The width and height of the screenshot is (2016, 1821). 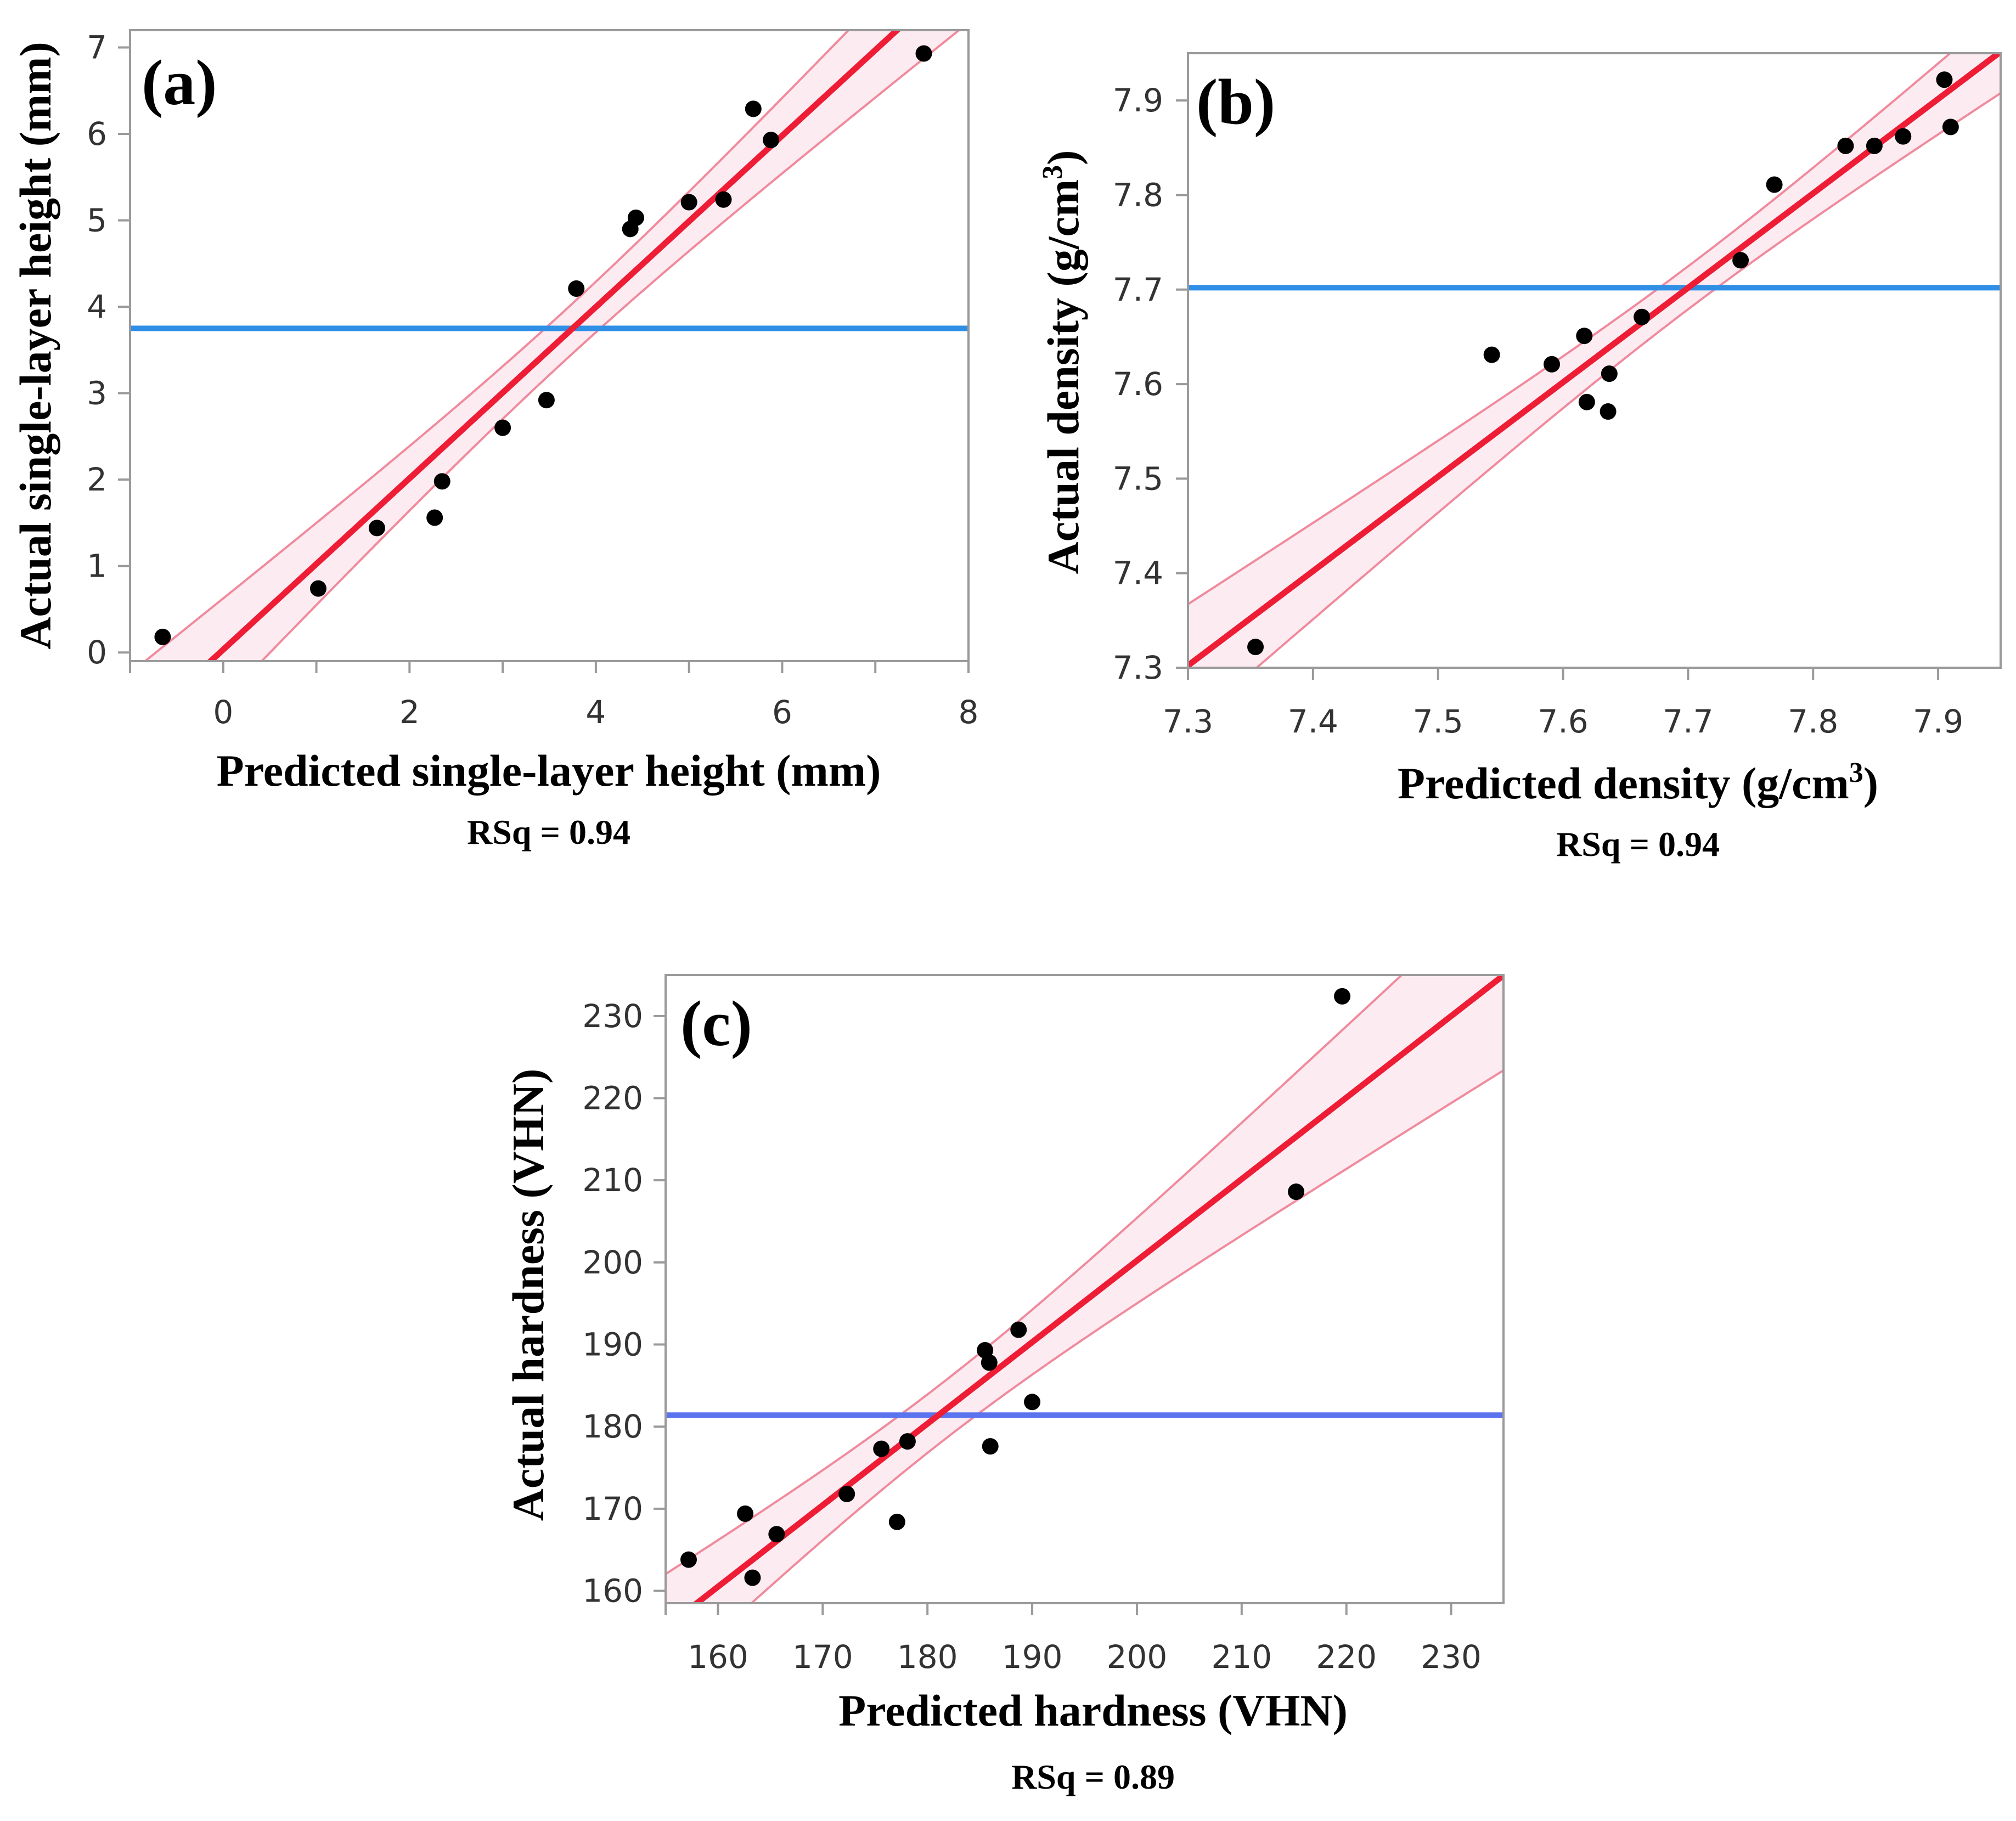 What do you see at coordinates (1032, 1657) in the screenshot?
I see `x-tick-label: 190` at bounding box center [1032, 1657].